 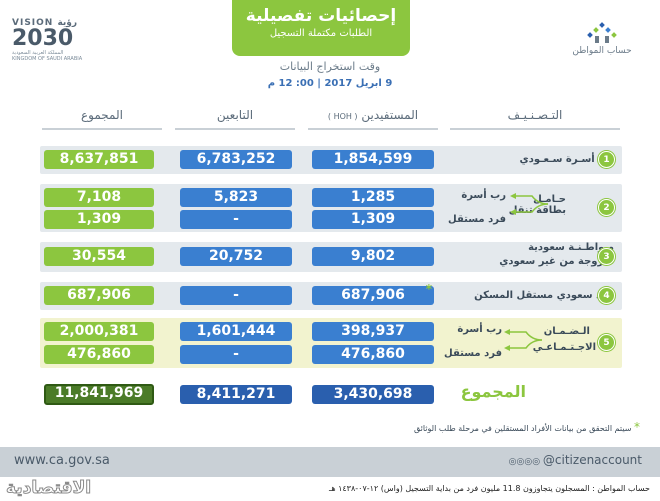 I want to click on footnote-star: *, so click(x=637, y=427).